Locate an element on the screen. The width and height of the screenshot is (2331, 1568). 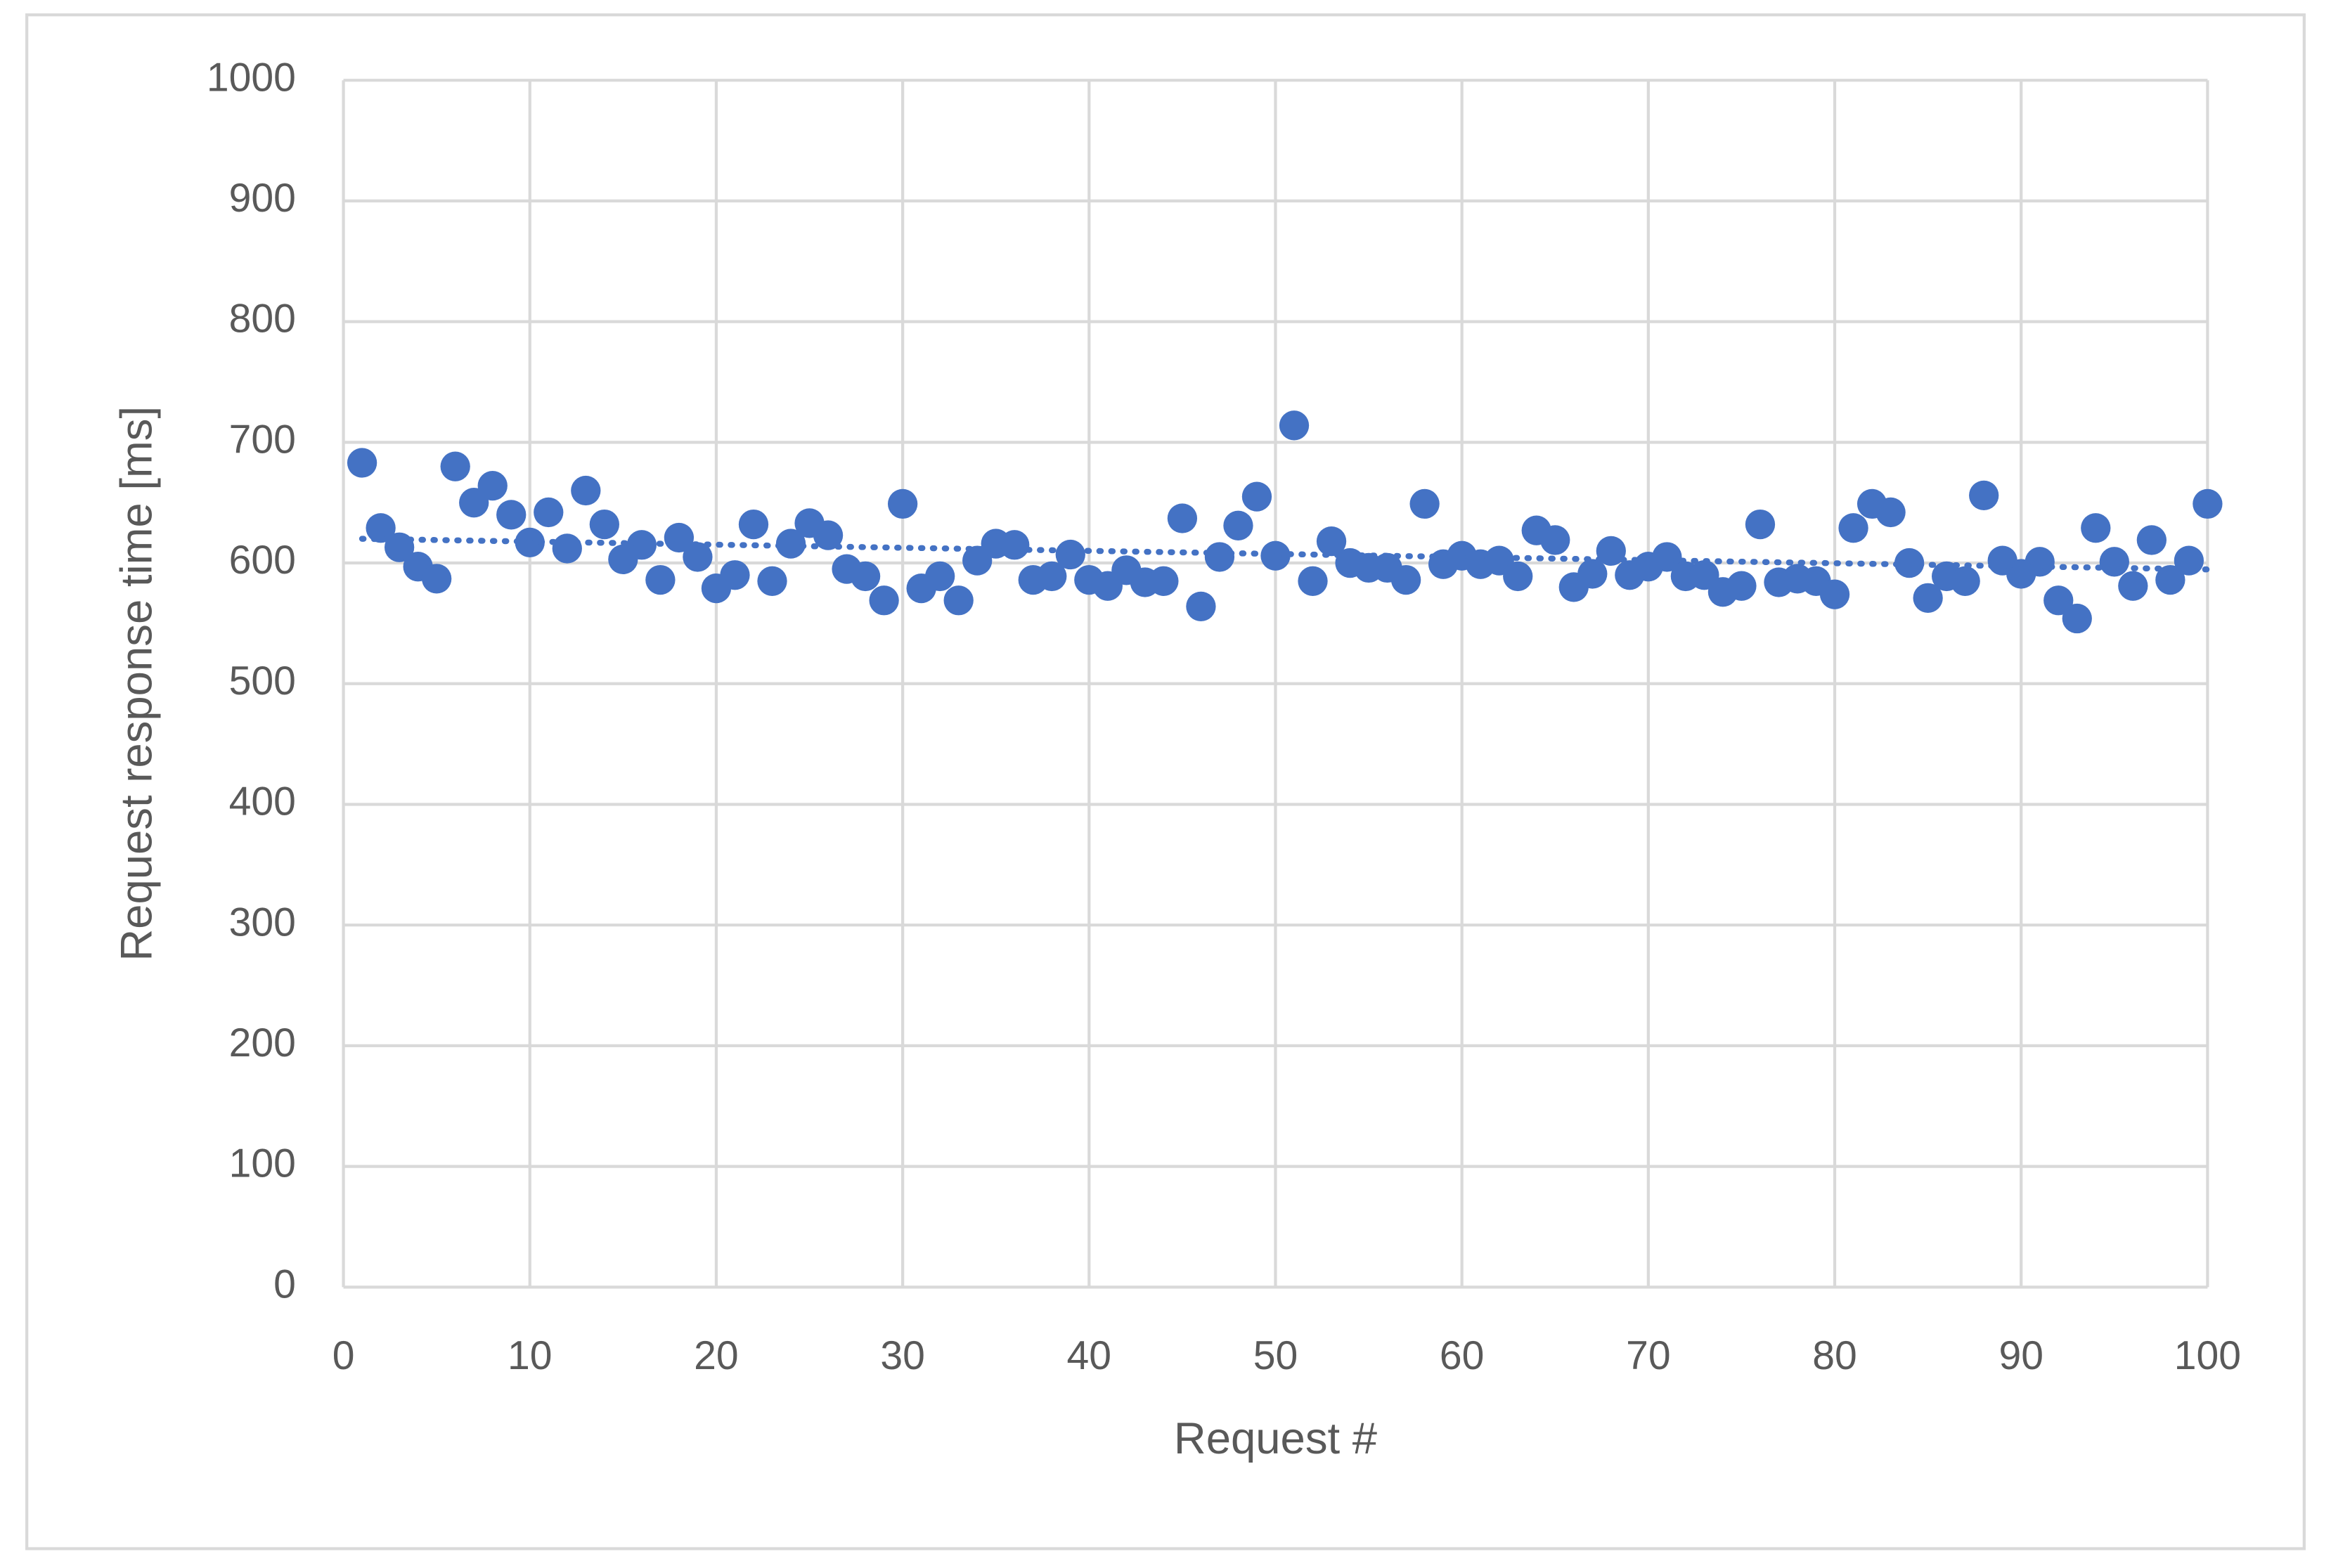
y-tick-label: 700 is located at coordinates (262, 439).